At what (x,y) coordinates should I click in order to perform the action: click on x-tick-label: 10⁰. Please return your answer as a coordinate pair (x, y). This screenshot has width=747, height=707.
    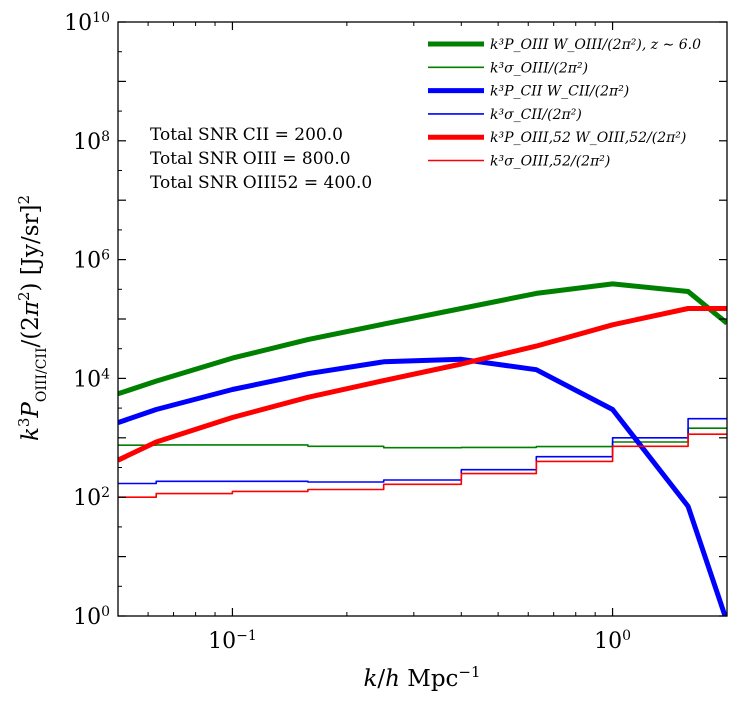
    Looking at the image, I should click on (612, 641).